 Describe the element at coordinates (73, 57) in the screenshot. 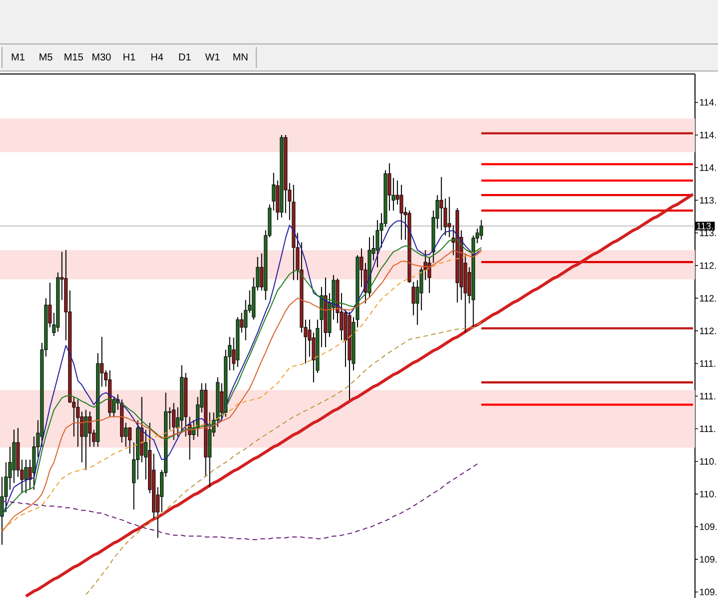

I see `text: M15` at that location.